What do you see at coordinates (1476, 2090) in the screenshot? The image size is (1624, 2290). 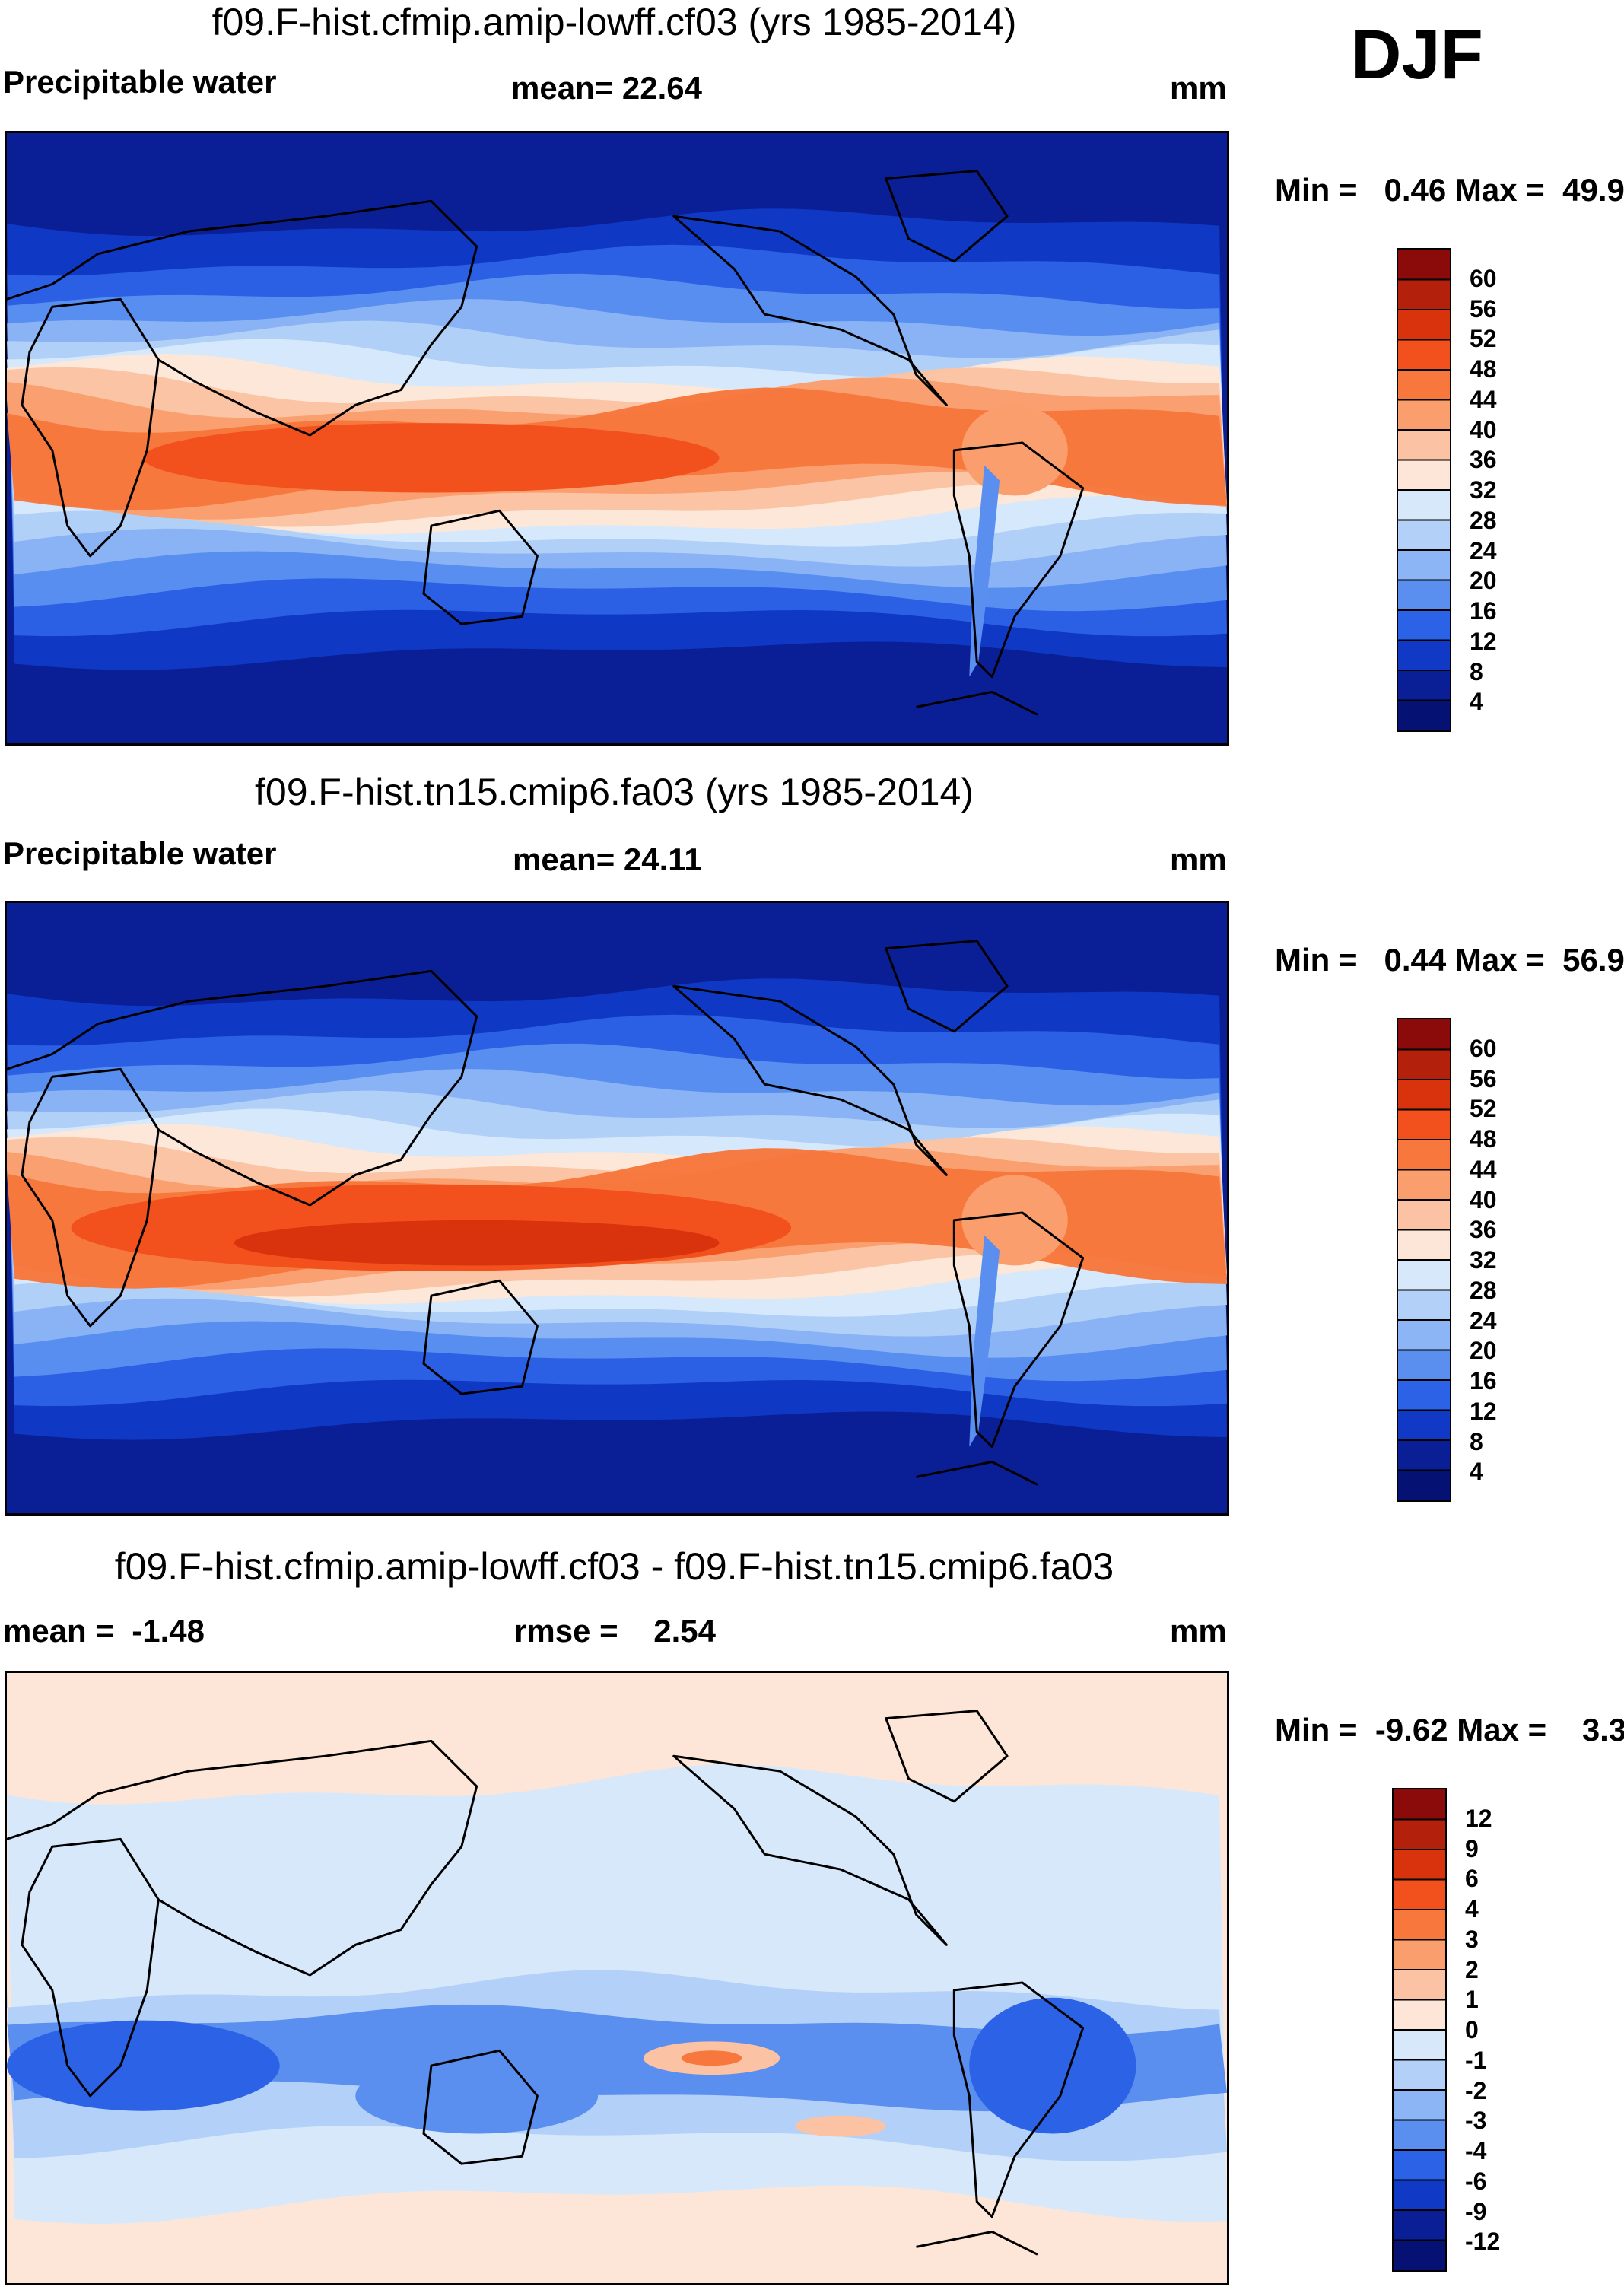 I see `colorbar-tick-label: -2` at bounding box center [1476, 2090].